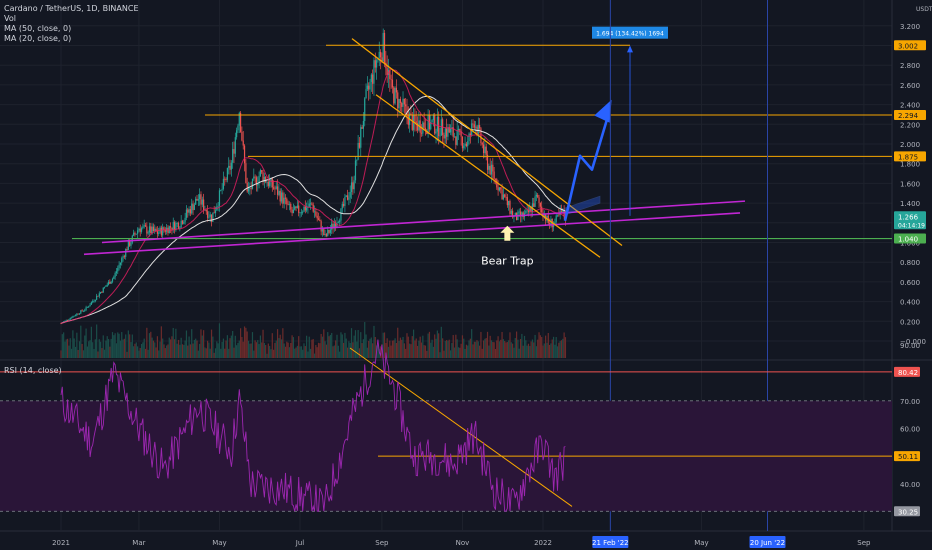 The height and width of the screenshot is (550, 932). I want to click on legend-symbol: Cardano / TetherUS, 1D, BINANCE, so click(71, 8).